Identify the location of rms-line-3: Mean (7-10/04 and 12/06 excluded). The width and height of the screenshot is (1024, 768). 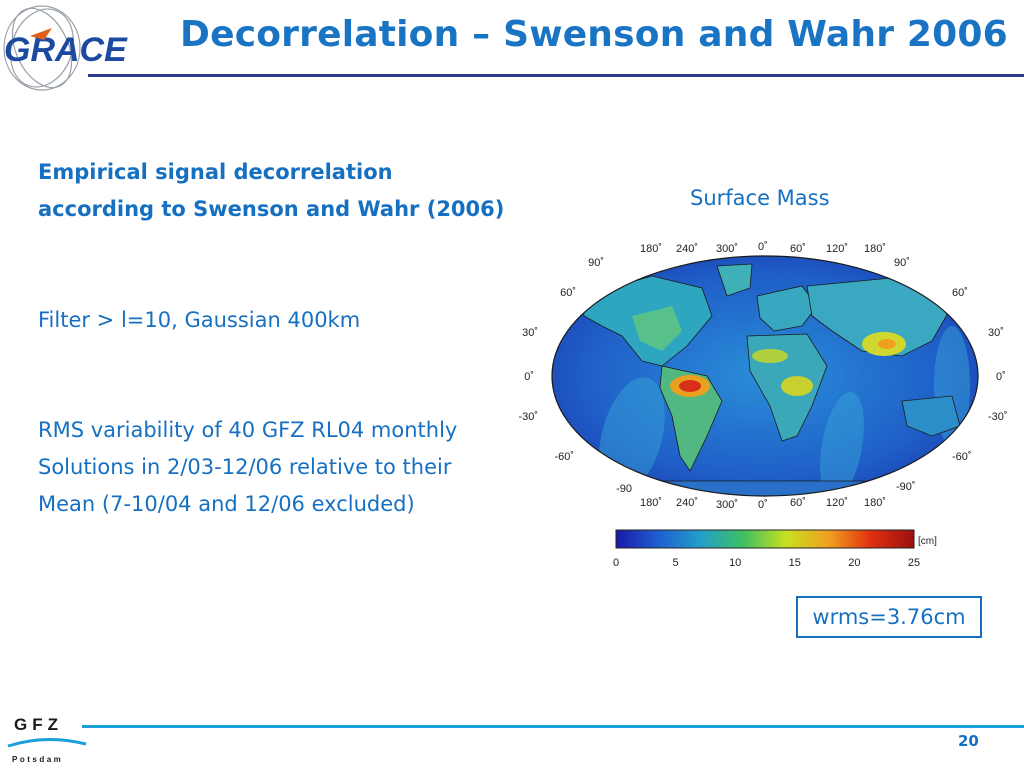
(226, 504).